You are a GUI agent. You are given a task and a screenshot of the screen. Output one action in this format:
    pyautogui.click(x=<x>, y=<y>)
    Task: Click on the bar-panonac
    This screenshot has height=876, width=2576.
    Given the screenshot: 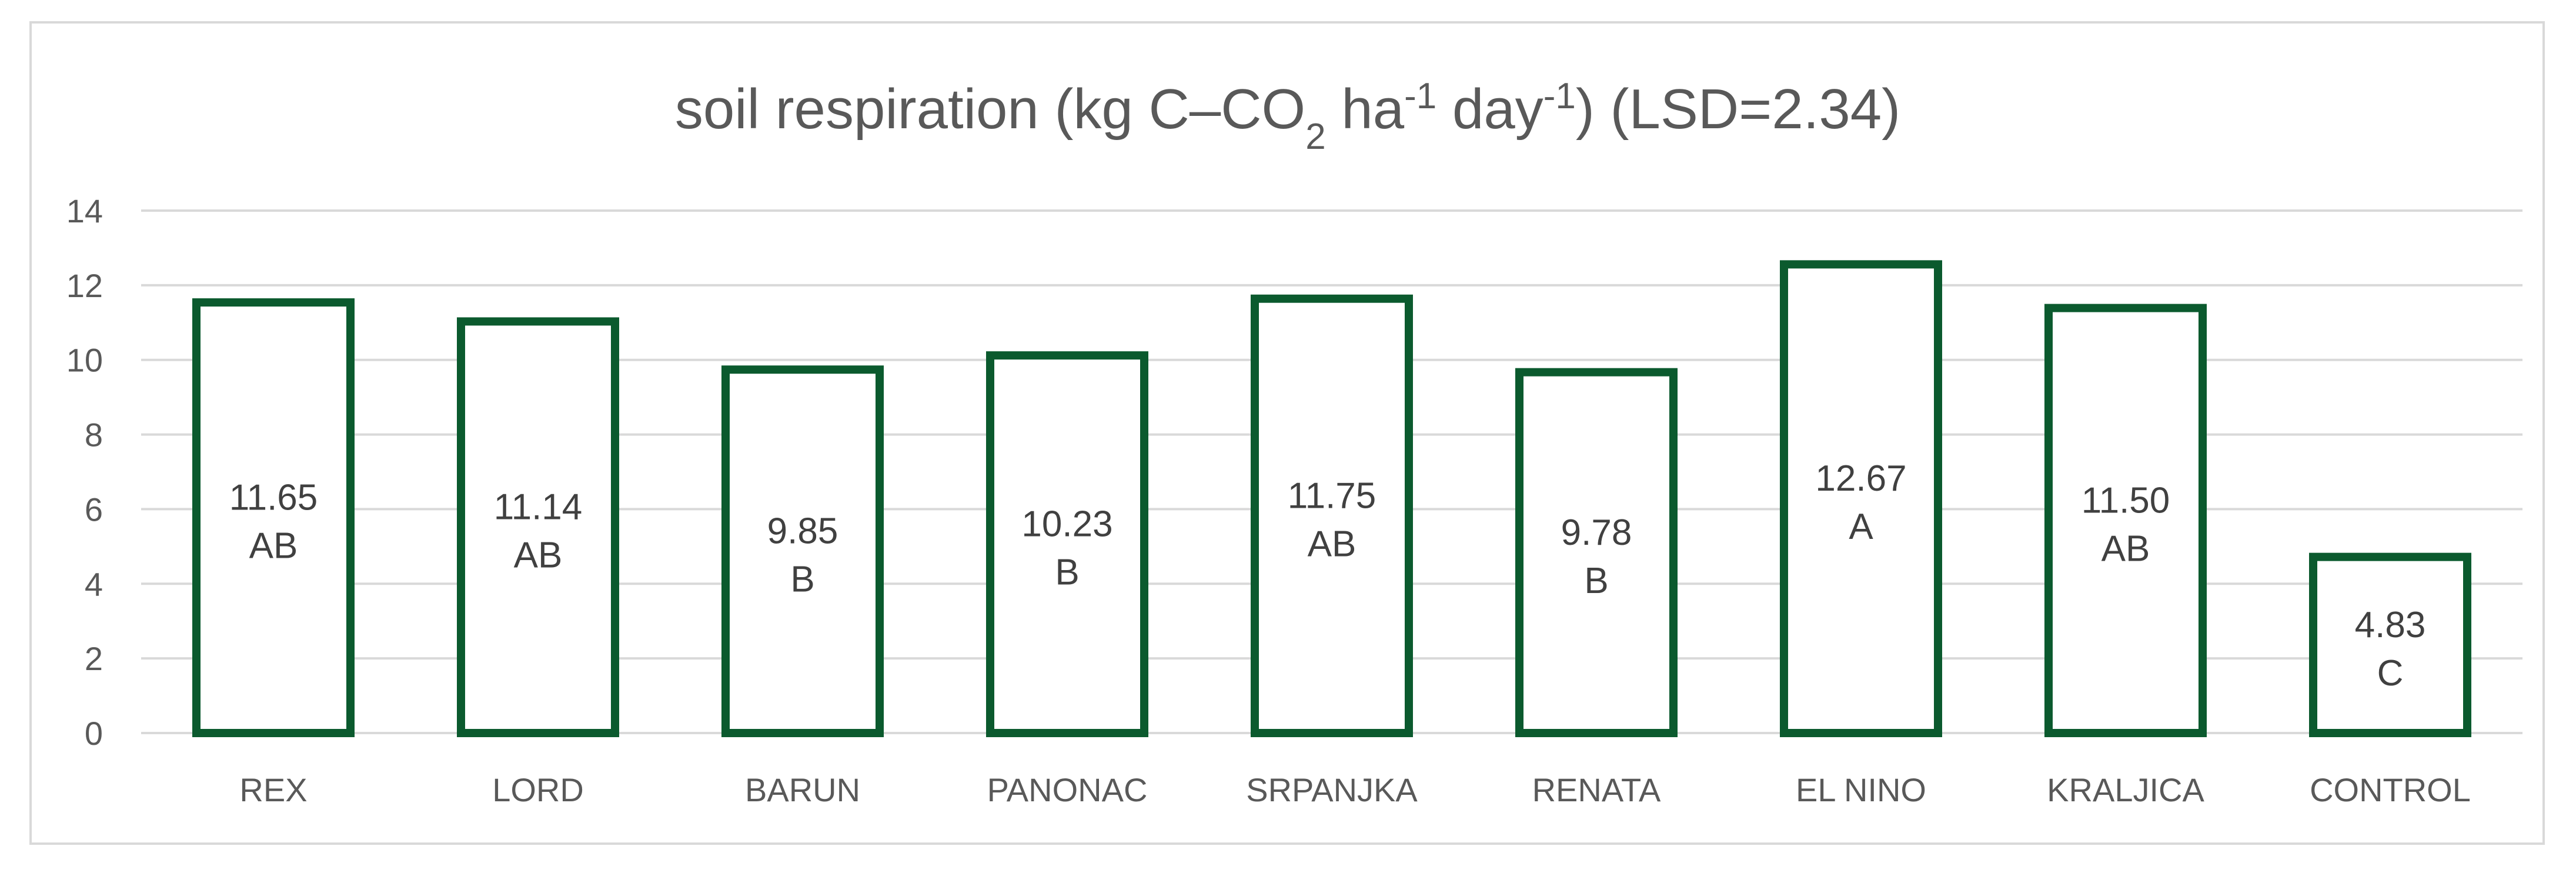 What is the action you would take?
    pyautogui.click(x=1067, y=544)
    